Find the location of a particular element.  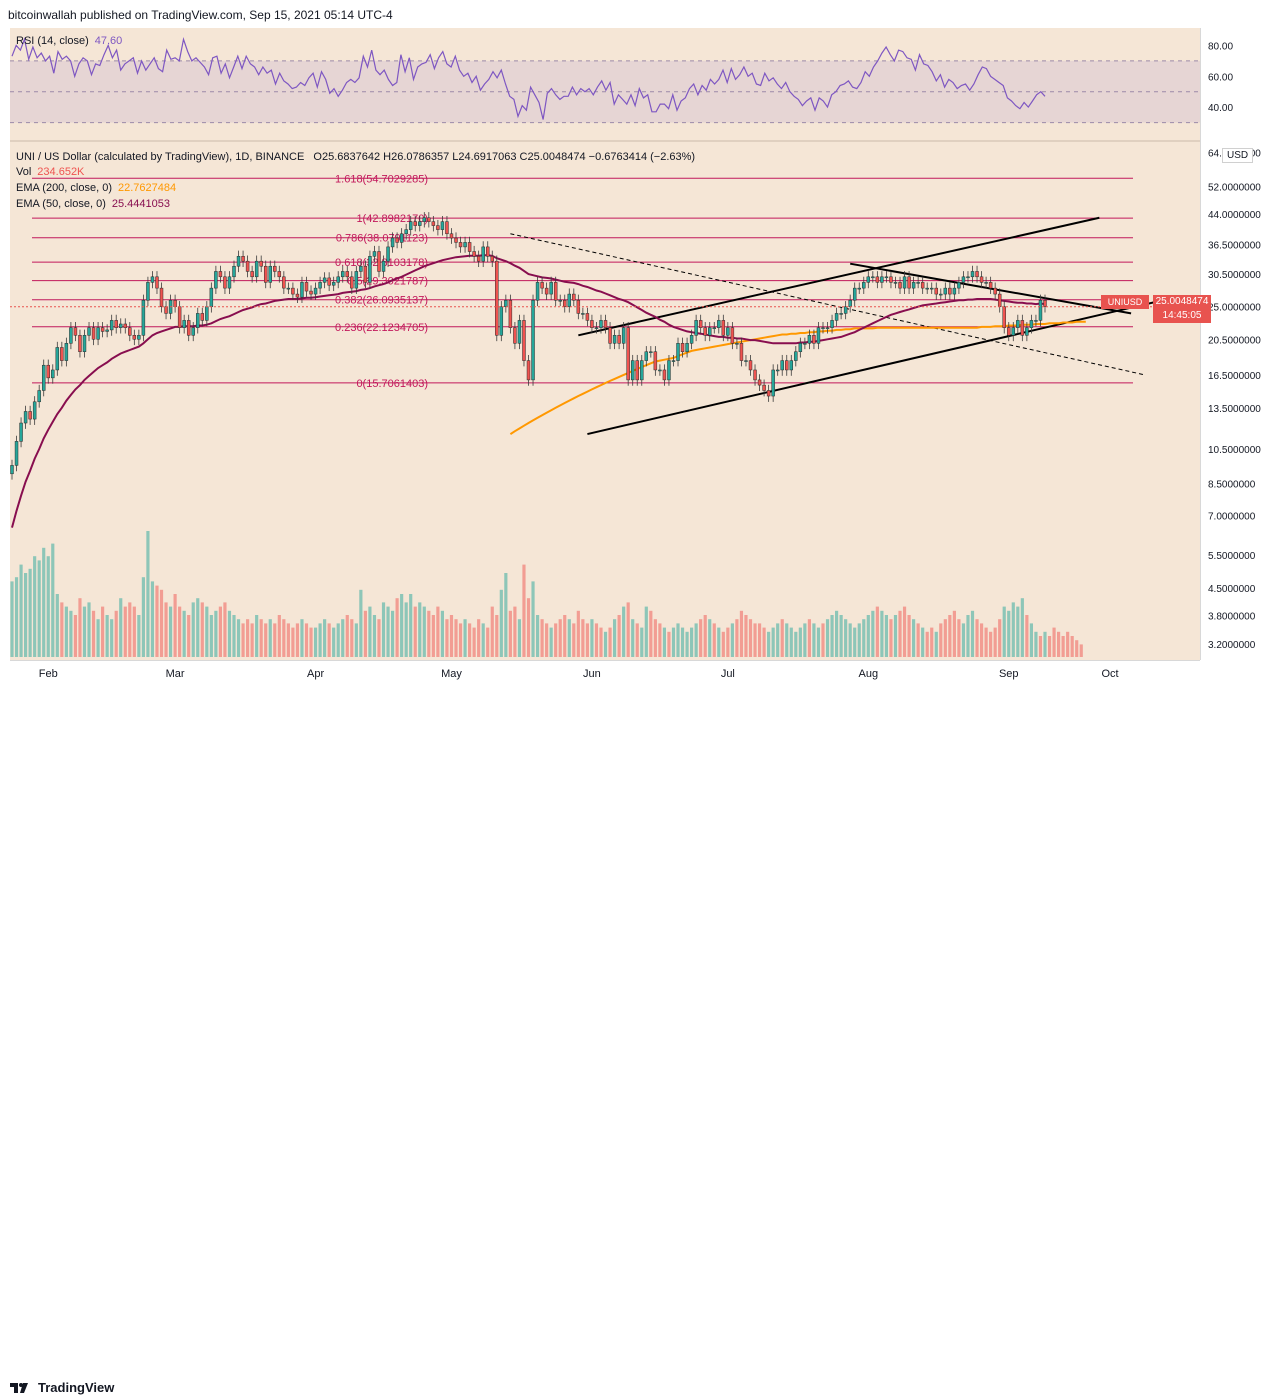

currency-badge: USD is located at coordinates (1238, 155).